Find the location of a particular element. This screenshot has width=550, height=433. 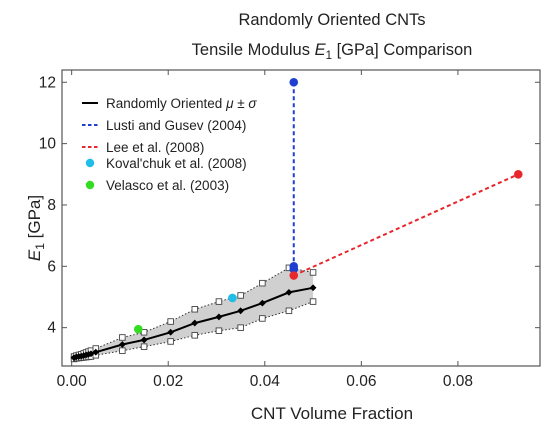

y-tick-label: 12 is located at coordinates (47, 82).